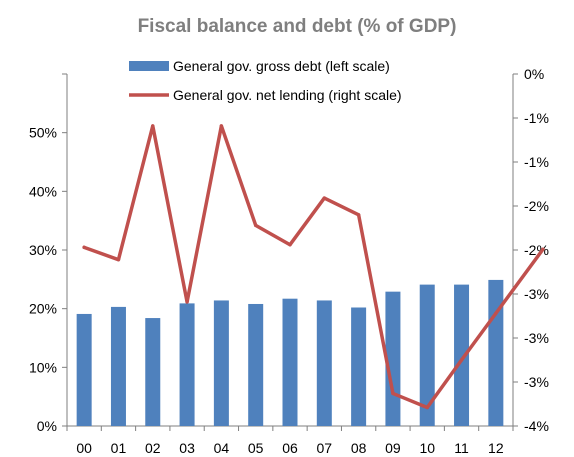  What do you see at coordinates (427, 448) in the screenshot?
I see `x-tick-label: 10` at bounding box center [427, 448].